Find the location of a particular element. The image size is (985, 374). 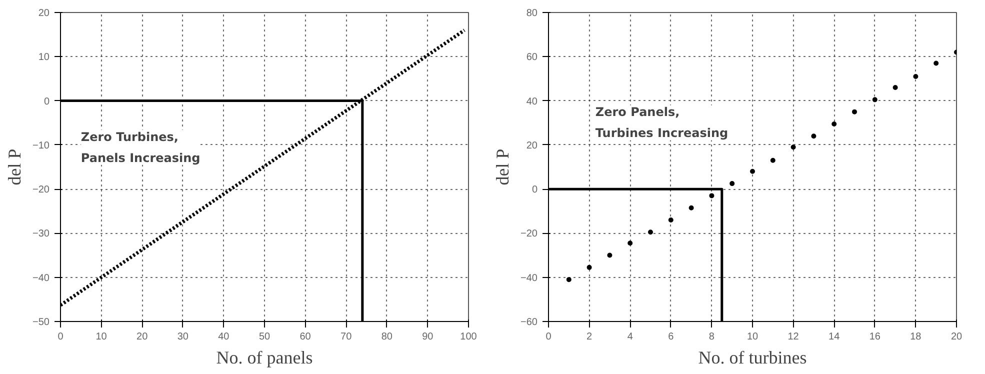

x-tick-label: 18 is located at coordinates (916, 337).